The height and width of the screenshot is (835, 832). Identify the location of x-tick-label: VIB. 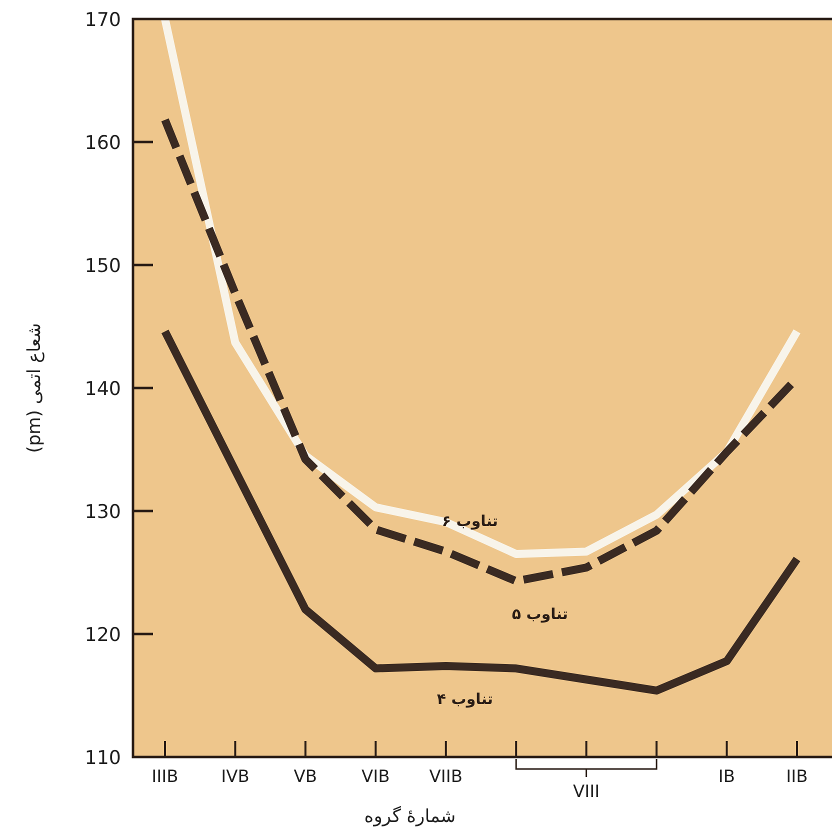
(376, 777).